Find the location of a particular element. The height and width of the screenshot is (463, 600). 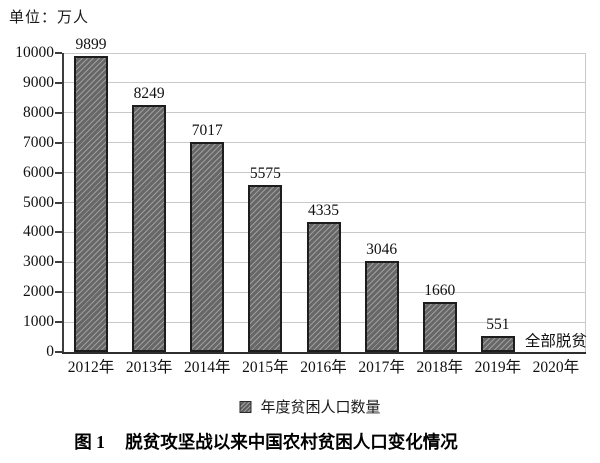

x-axis-tick-label: 2013年 is located at coordinates (149, 367).